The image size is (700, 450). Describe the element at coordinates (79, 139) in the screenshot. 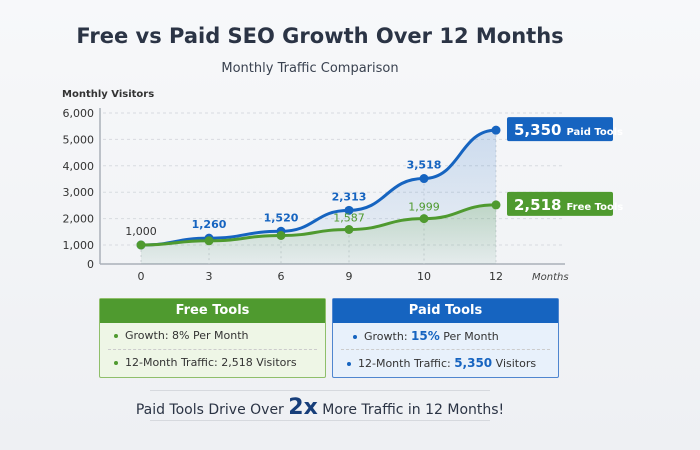

I see `y-tick-label: 5,000` at that location.